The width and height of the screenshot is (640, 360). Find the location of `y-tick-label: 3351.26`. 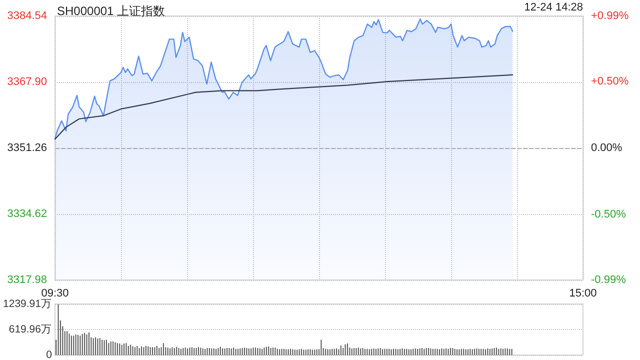

y-tick-label: 3351.26 is located at coordinates (27, 148).